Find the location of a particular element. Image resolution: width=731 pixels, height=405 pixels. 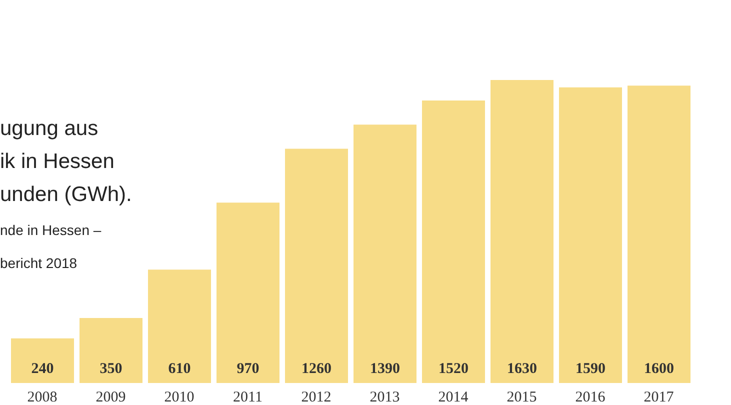

x-tick-label: 2011 is located at coordinates (247, 397).